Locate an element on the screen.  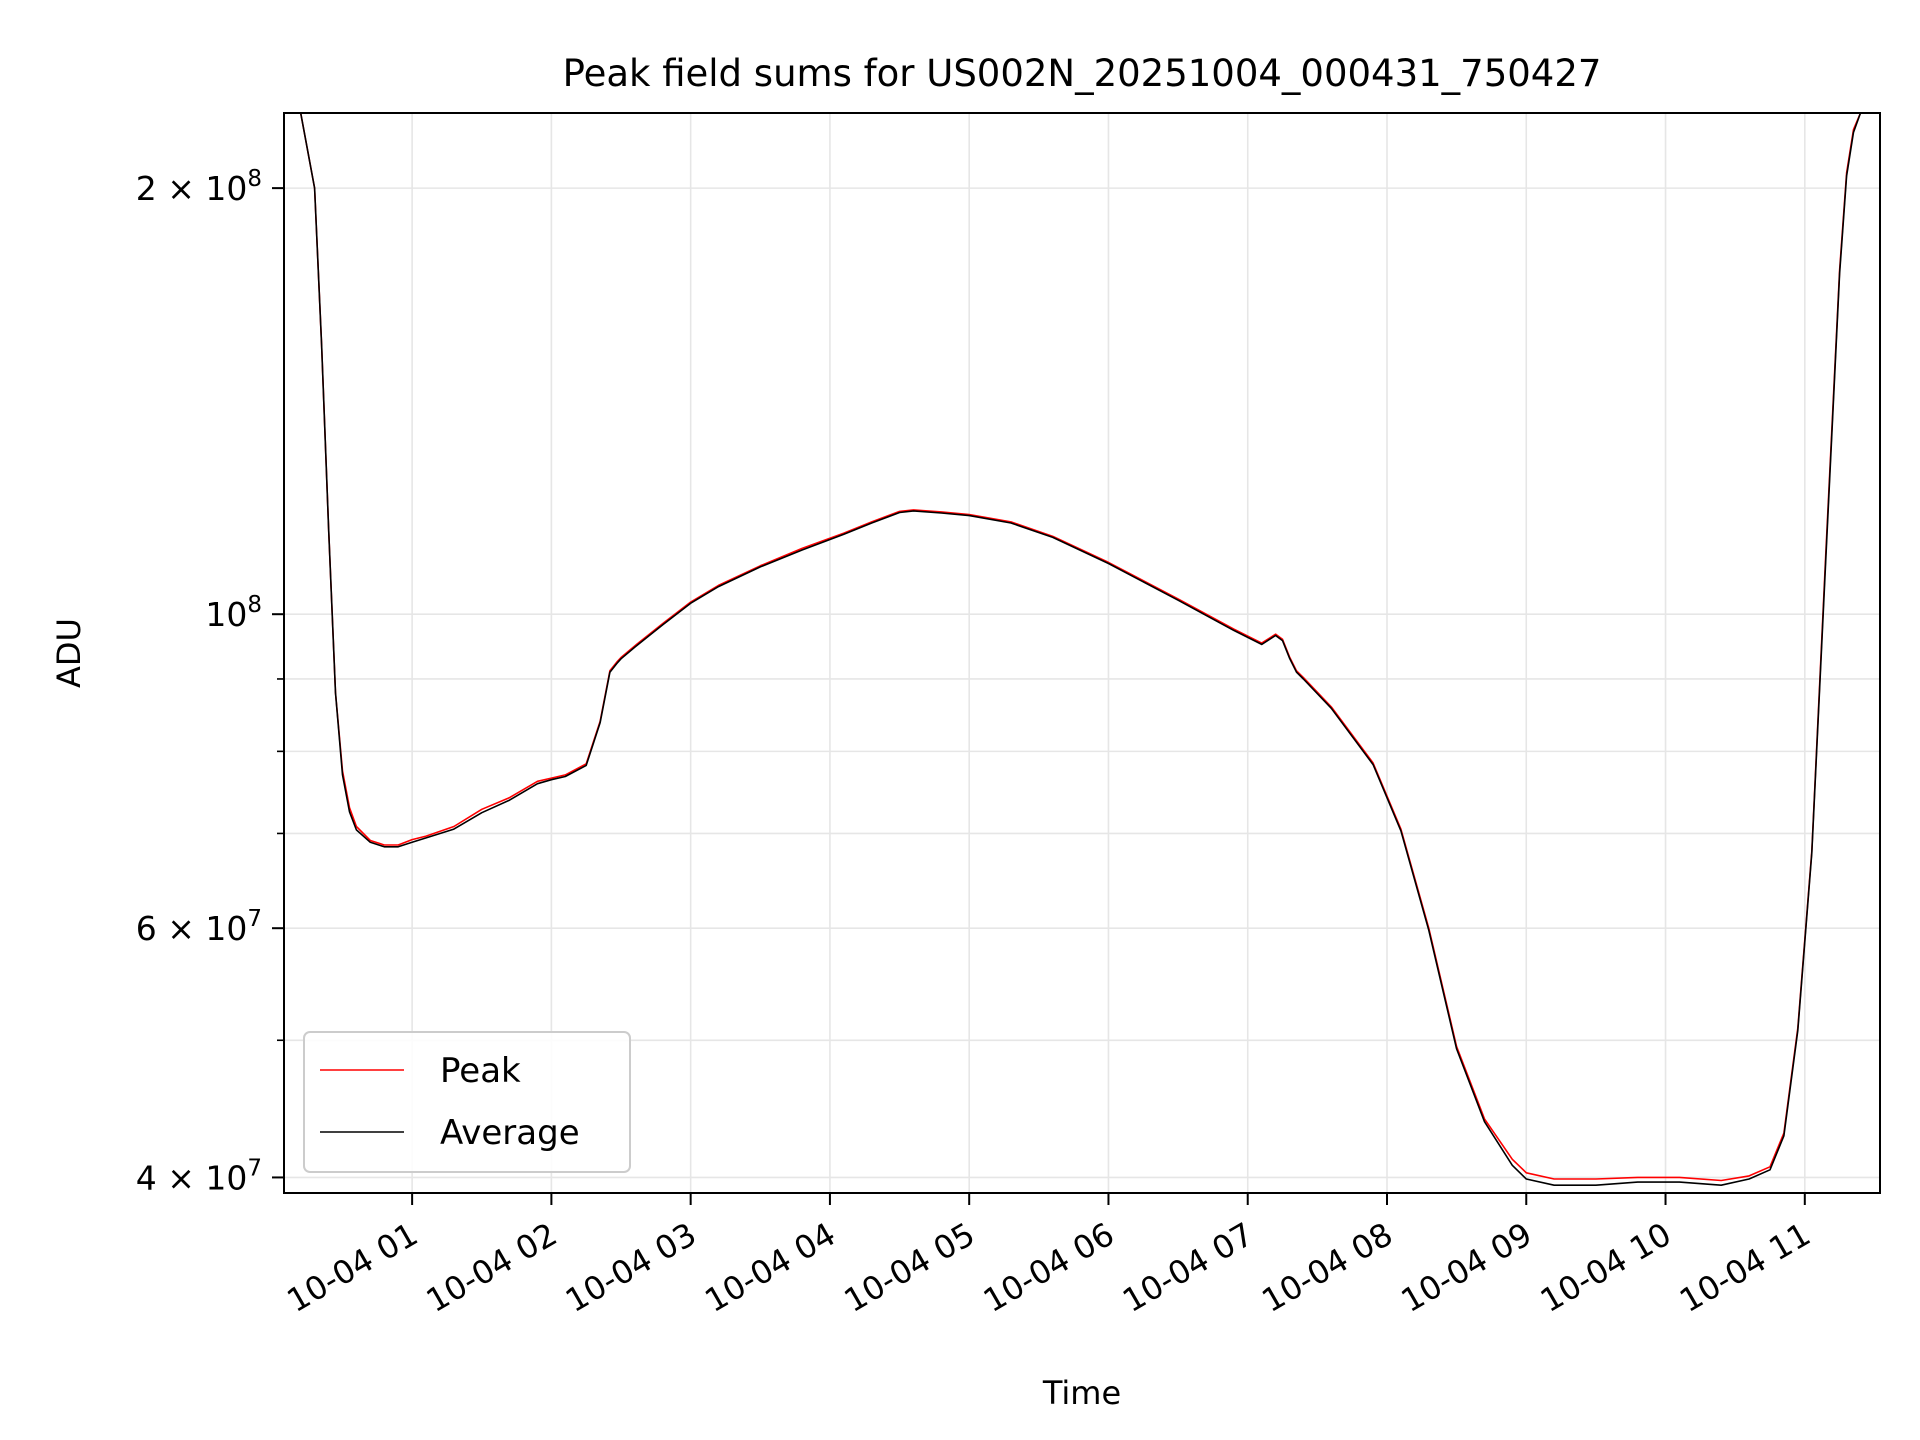
y-tick-label: 6 × 107 is located at coordinates (199, 927).